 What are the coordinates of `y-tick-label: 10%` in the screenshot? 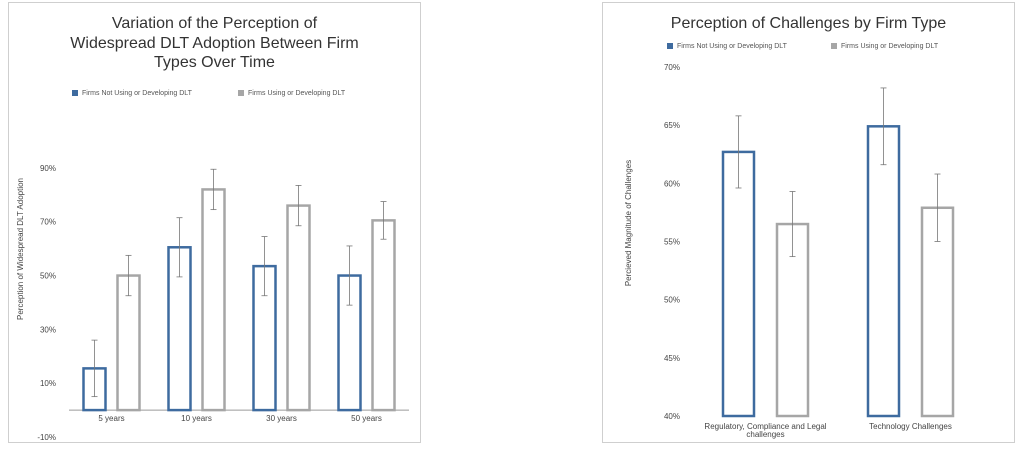 It's located at (48, 383).